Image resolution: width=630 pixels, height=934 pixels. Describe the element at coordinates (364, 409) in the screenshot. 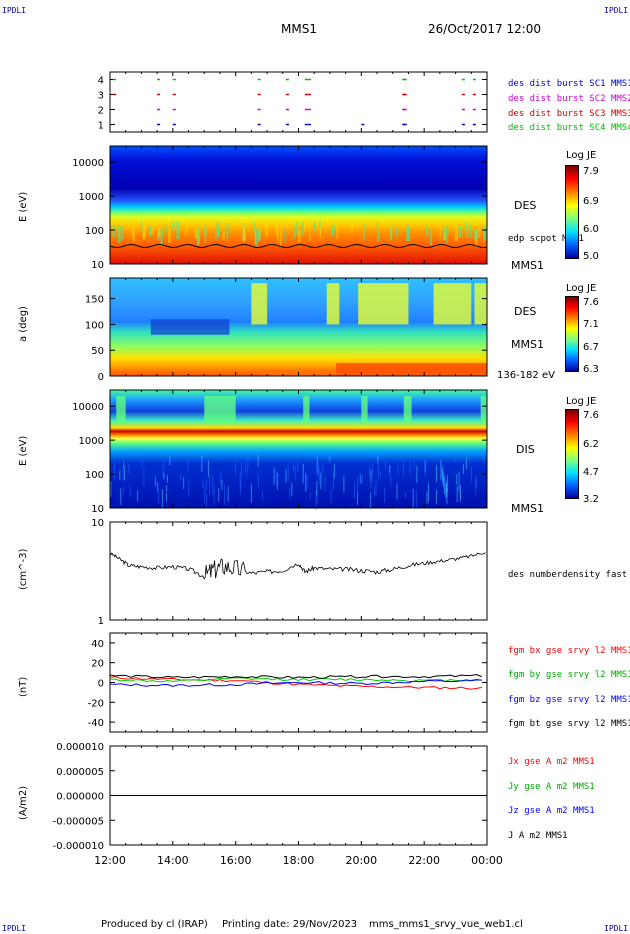

I see `dis-hot-ion-spike` at that location.